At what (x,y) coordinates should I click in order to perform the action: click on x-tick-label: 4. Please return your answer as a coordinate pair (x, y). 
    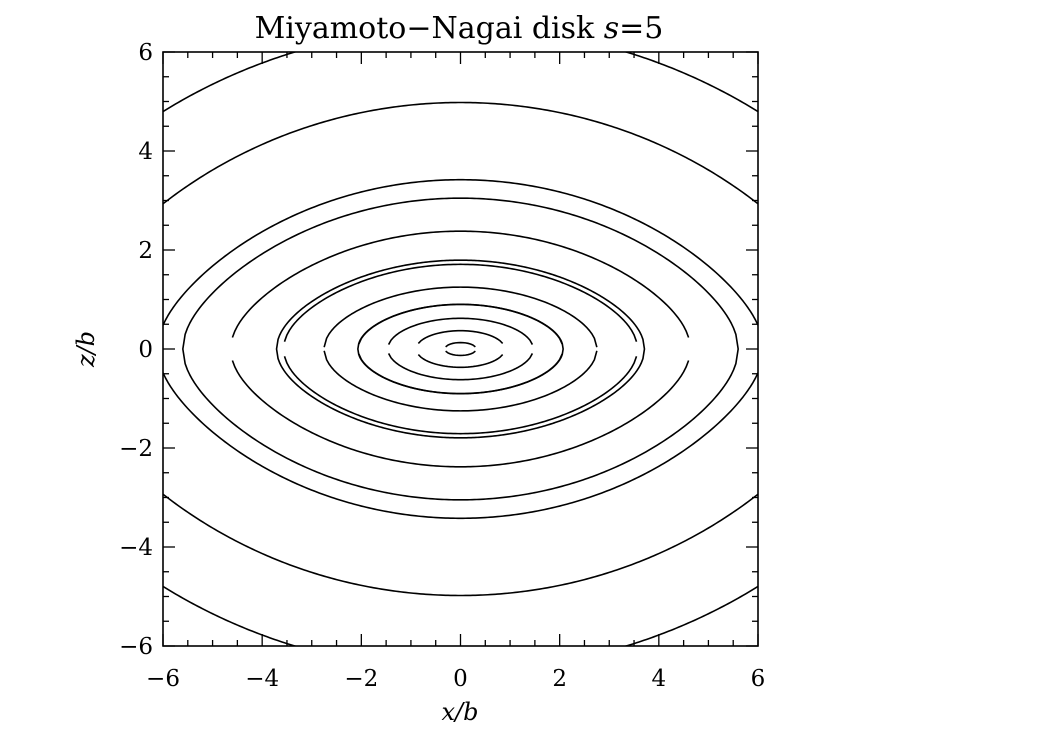
    Looking at the image, I should click on (659, 679).